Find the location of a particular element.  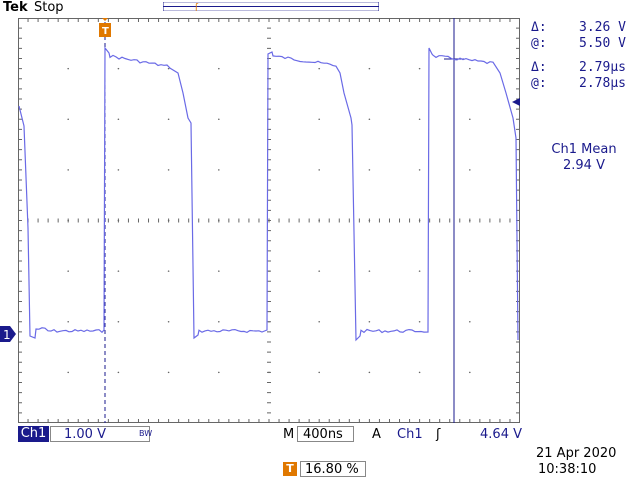

ground-marker-number: 1 is located at coordinates (7, 335).